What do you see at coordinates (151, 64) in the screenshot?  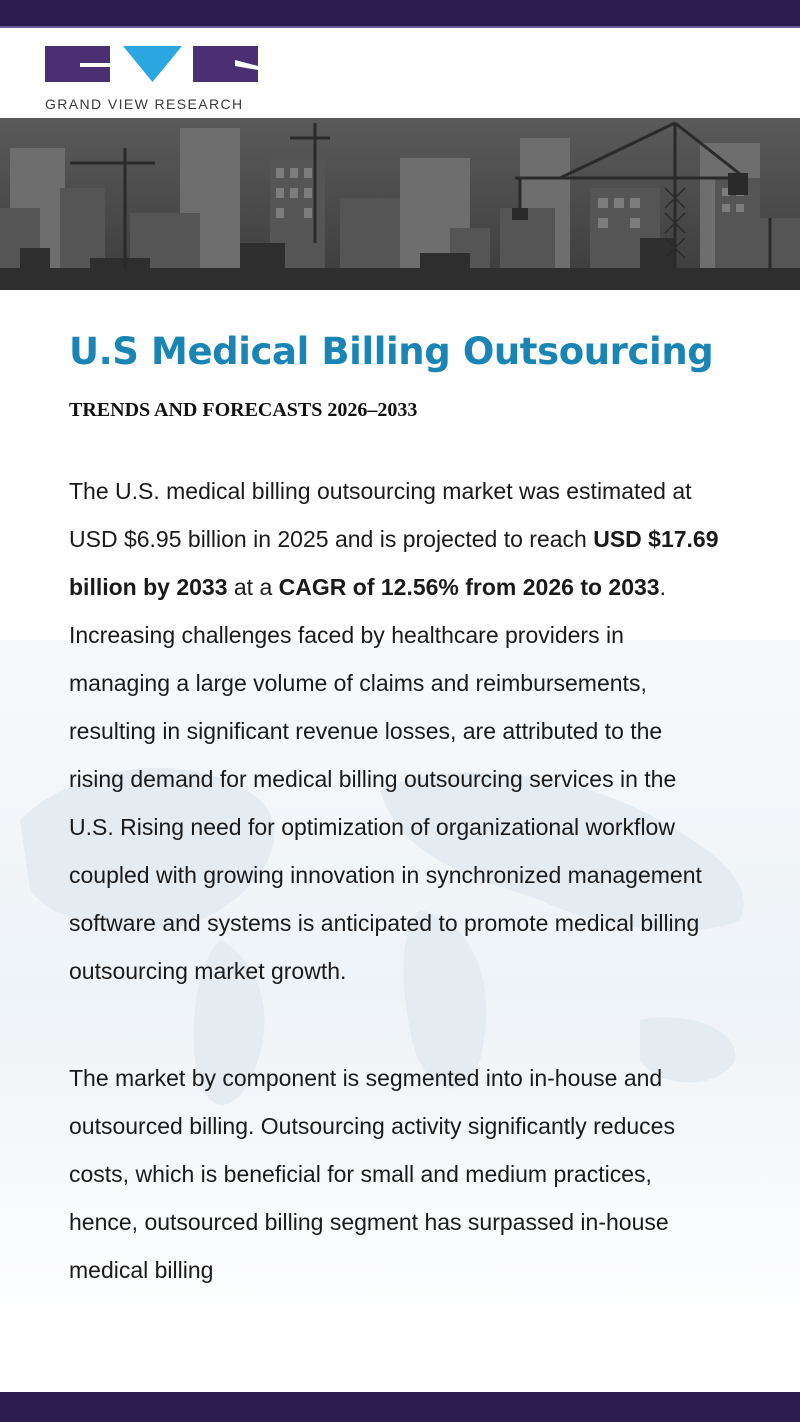 I see `logo-mark-icon` at bounding box center [151, 64].